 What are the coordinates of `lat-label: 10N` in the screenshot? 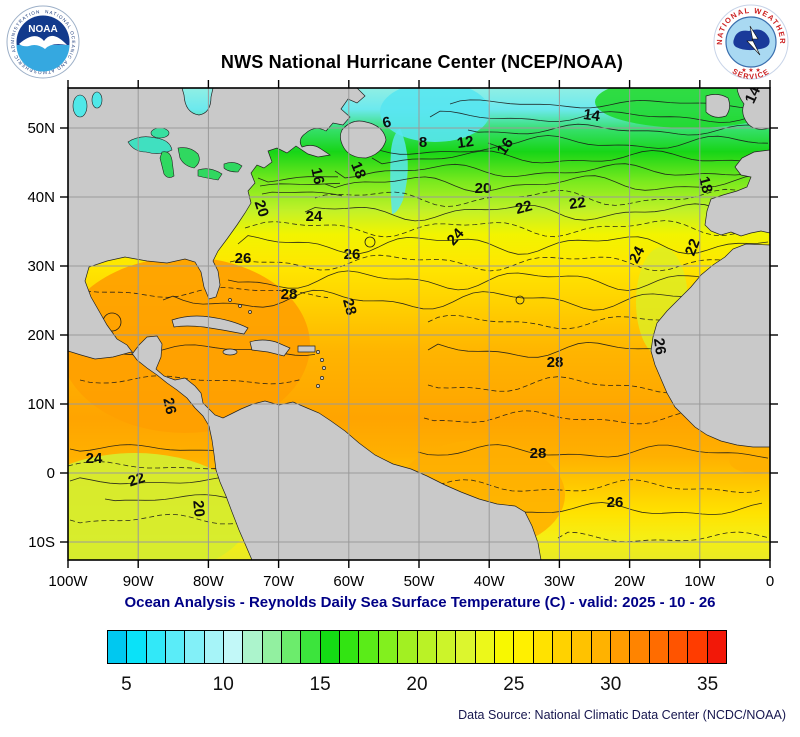 It's located at (41, 404).